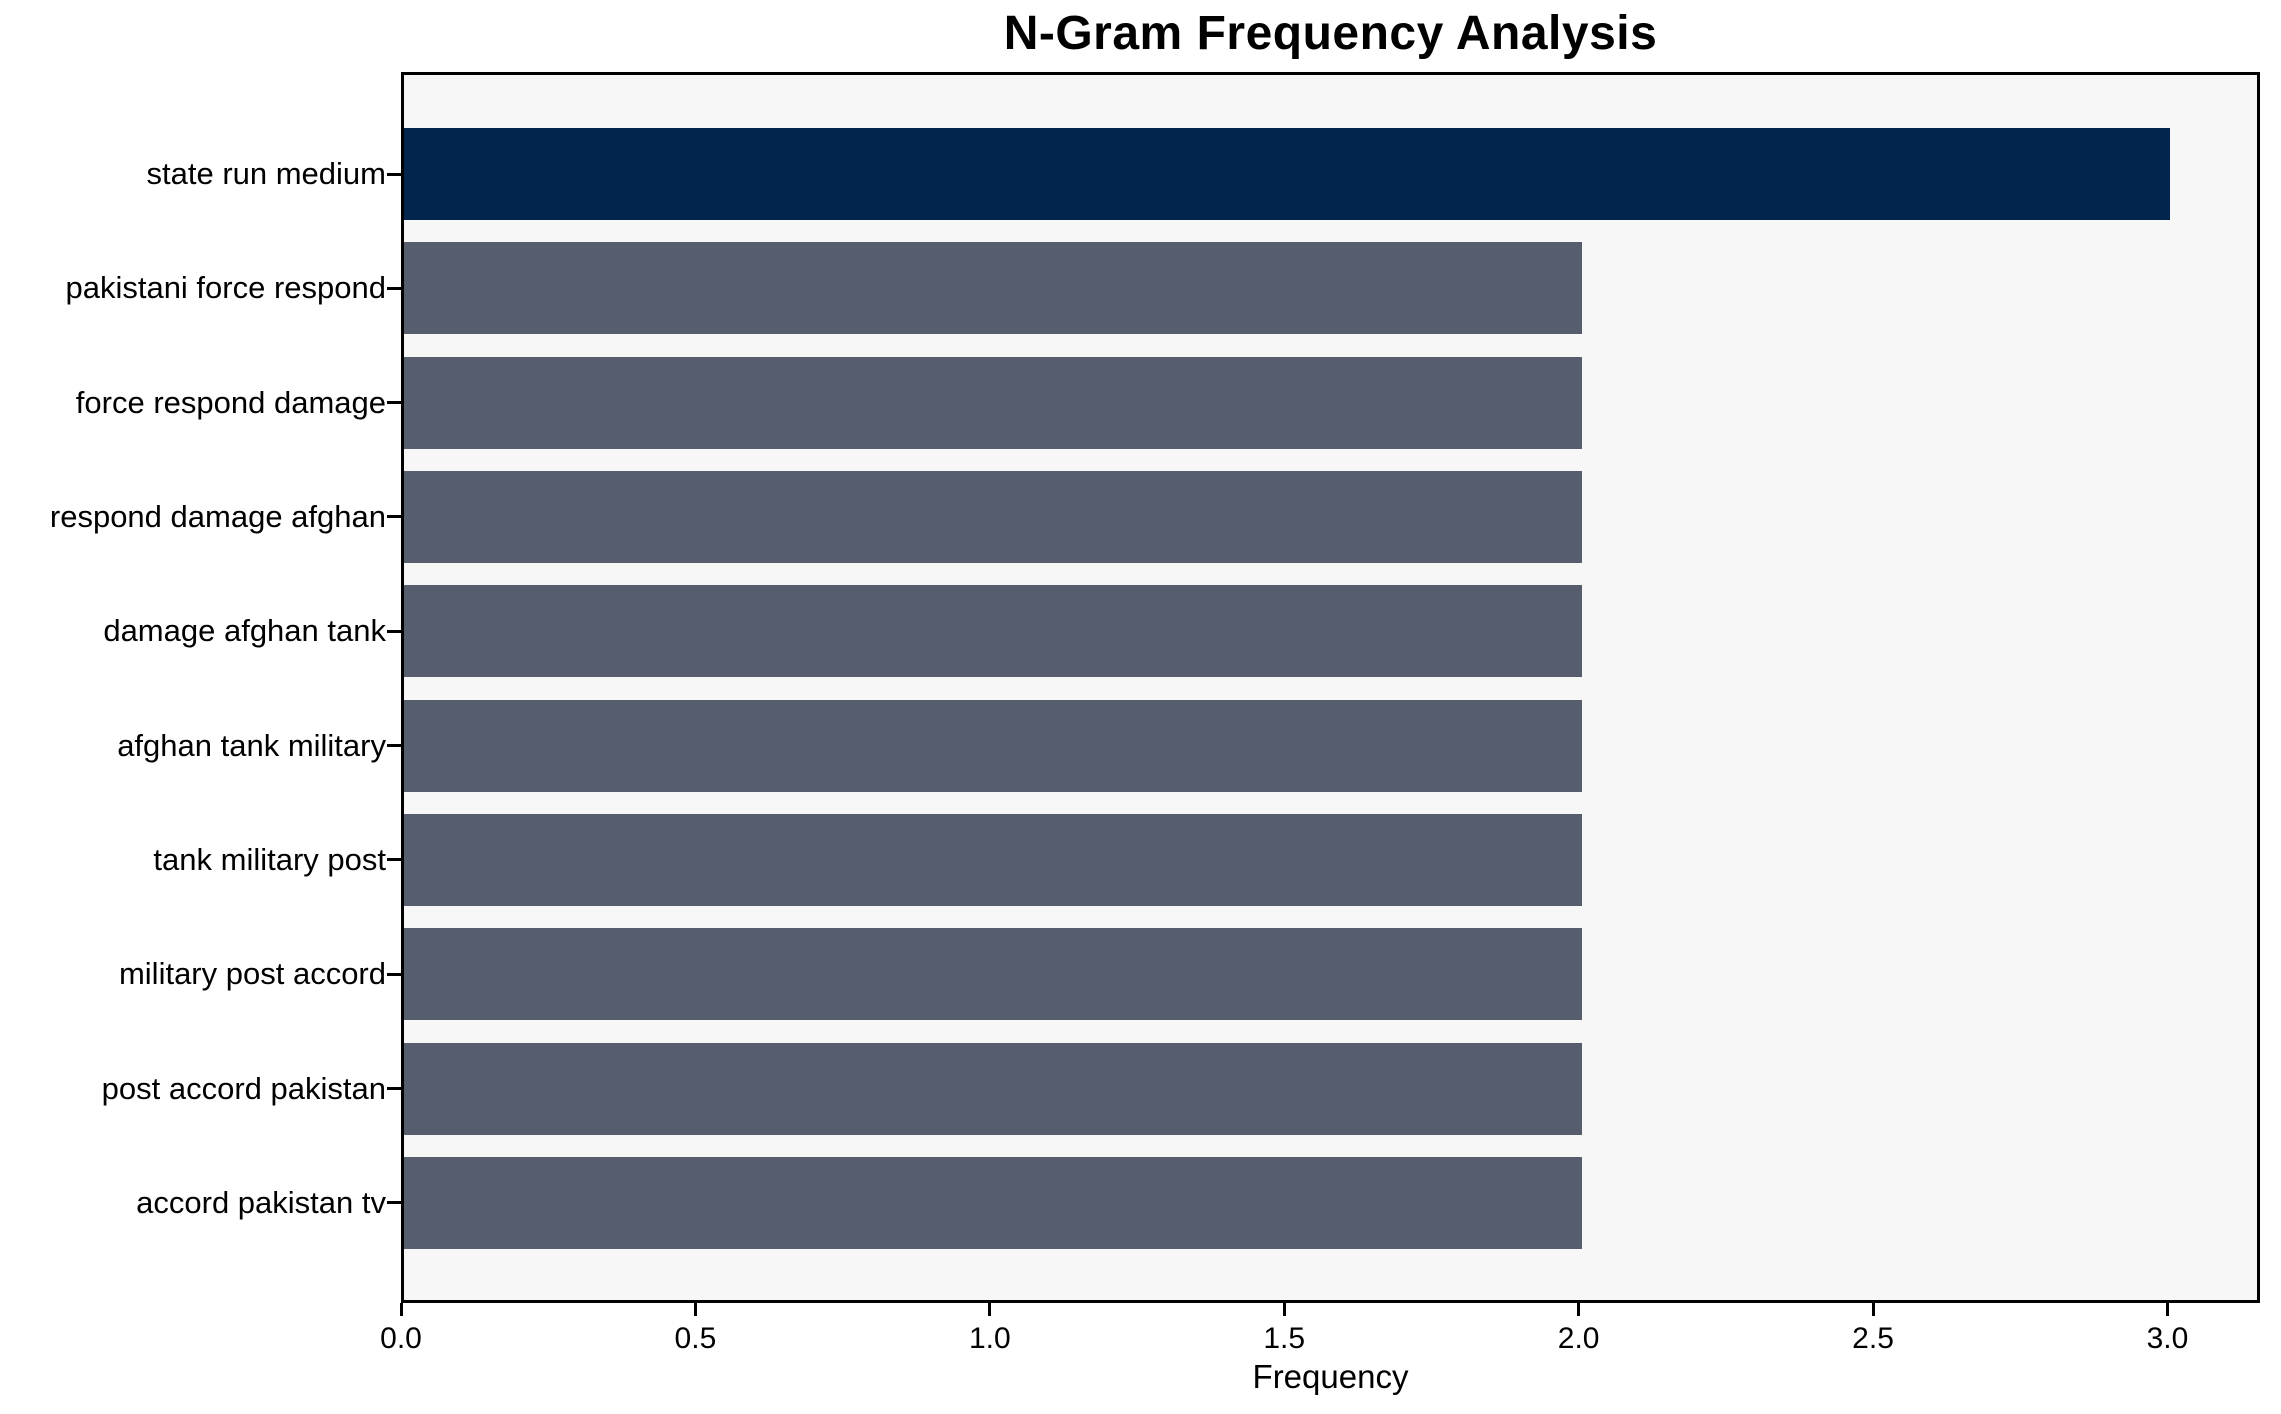 The image size is (2281, 1414). What do you see at coordinates (269, 859) in the screenshot?
I see `y-tick-label: tank military post` at bounding box center [269, 859].